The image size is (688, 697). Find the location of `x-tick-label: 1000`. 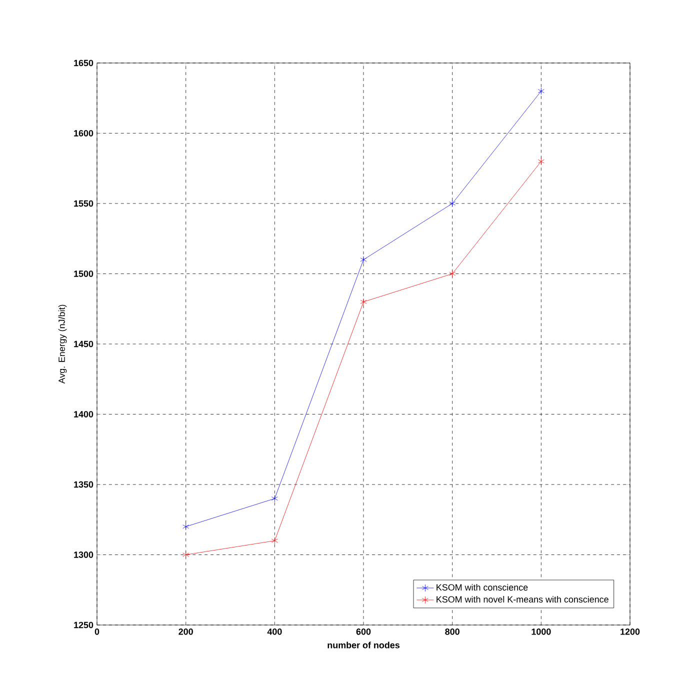

x-tick-label: 1000 is located at coordinates (541, 631).